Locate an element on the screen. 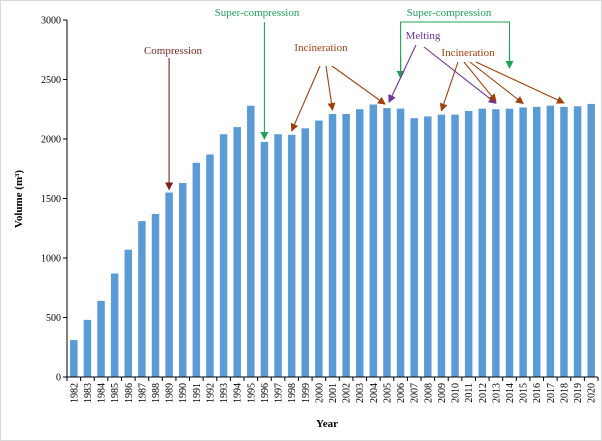 The height and width of the screenshot is (441, 602). y-tick-label: 1000 is located at coordinates (51, 259).